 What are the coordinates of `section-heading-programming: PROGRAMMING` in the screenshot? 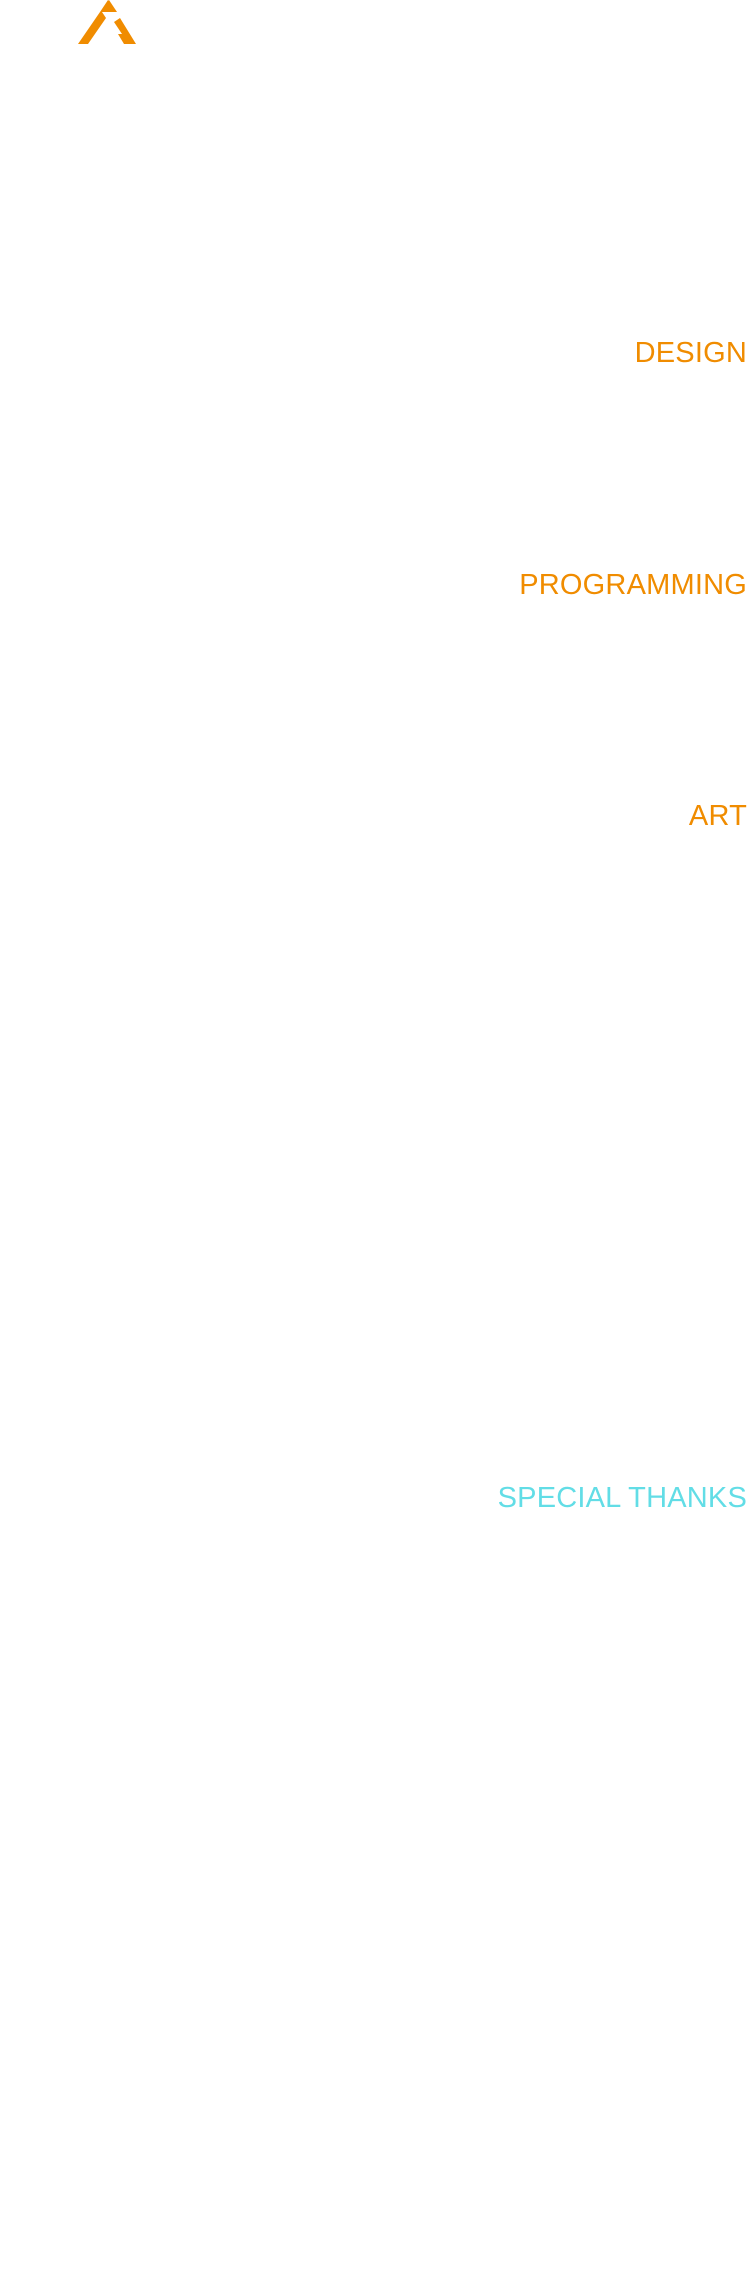 It's located at (633, 585).